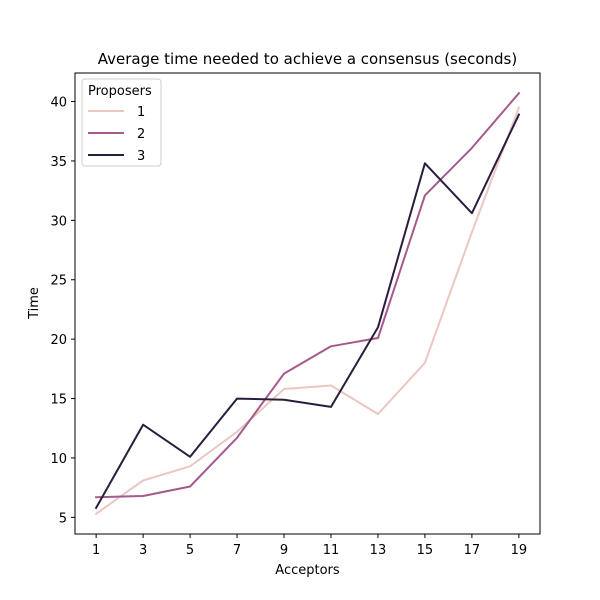 This screenshot has height=600, width=600. I want to click on y-tick-label: 40, so click(58, 103).